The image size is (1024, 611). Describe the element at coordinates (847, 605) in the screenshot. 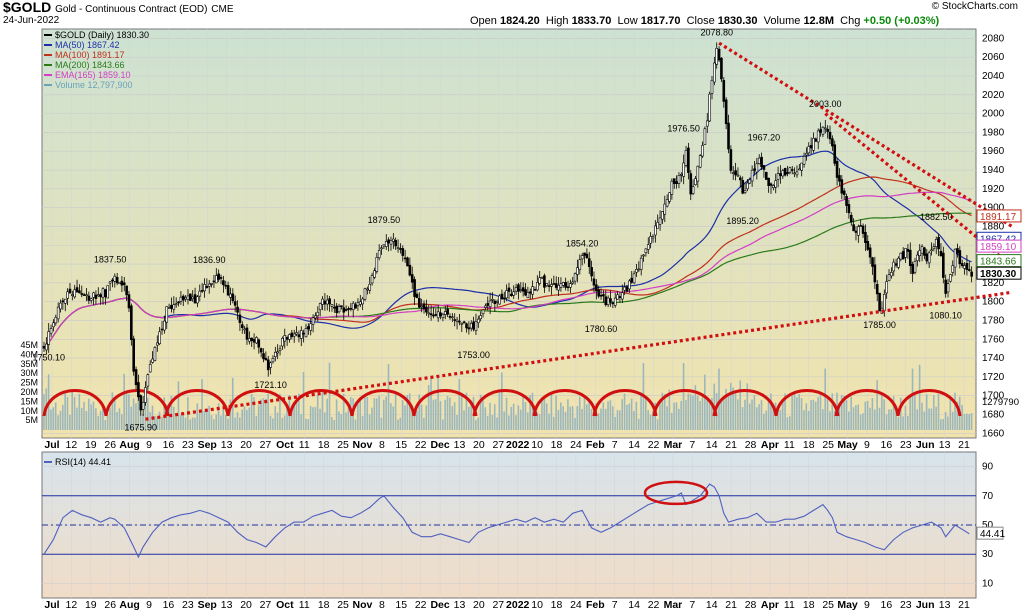

I see `date-axis-label: May` at that location.